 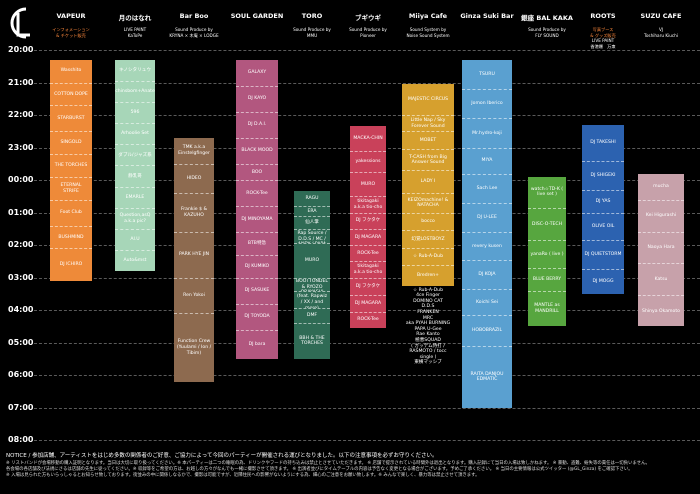 I want to click on artist-slot: 静乳哥, so click(x=135, y=175).